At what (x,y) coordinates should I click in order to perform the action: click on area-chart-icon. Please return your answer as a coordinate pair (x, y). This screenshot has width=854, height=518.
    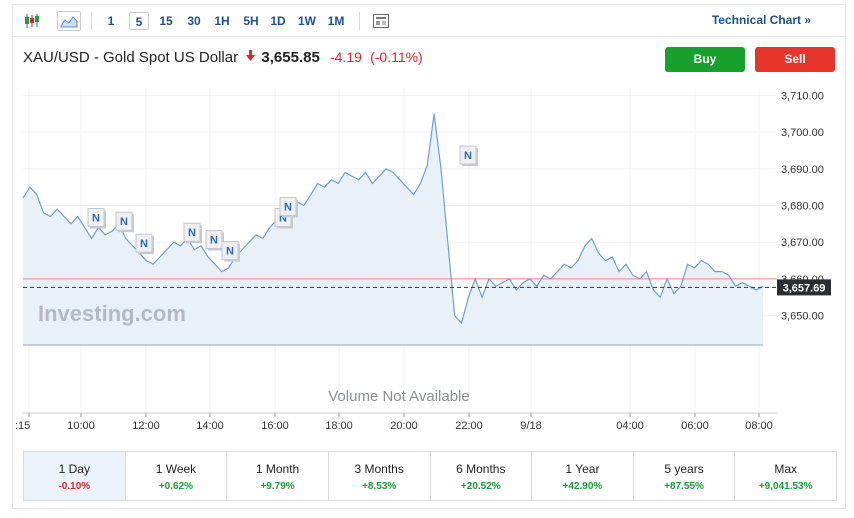
    Looking at the image, I should click on (69, 21).